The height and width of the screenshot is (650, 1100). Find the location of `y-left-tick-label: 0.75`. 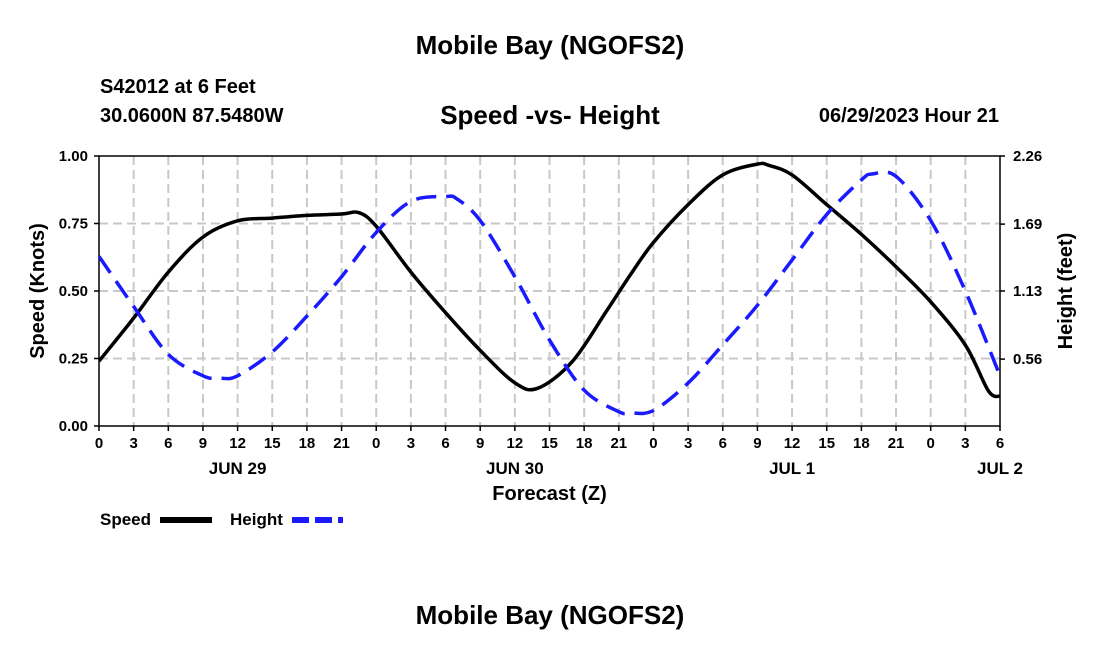

y-left-tick-label: 0.75 is located at coordinates (73, 224).